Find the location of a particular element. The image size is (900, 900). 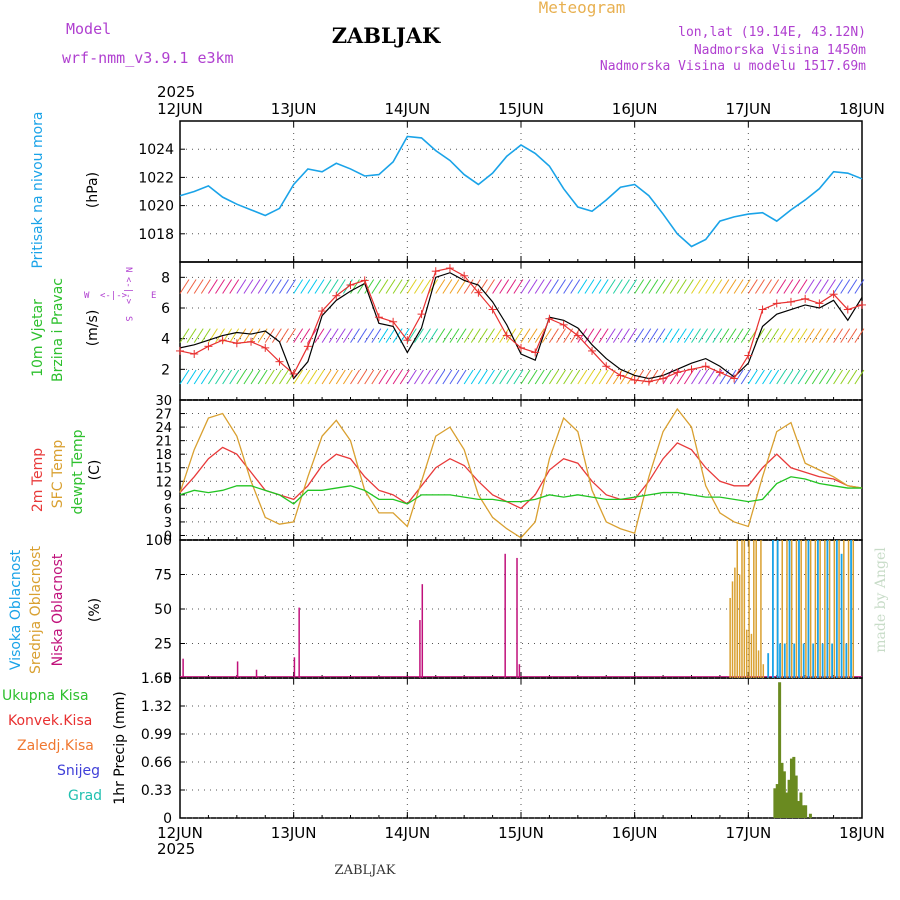

cloud-low-bar is located at coordinates (237, 669).